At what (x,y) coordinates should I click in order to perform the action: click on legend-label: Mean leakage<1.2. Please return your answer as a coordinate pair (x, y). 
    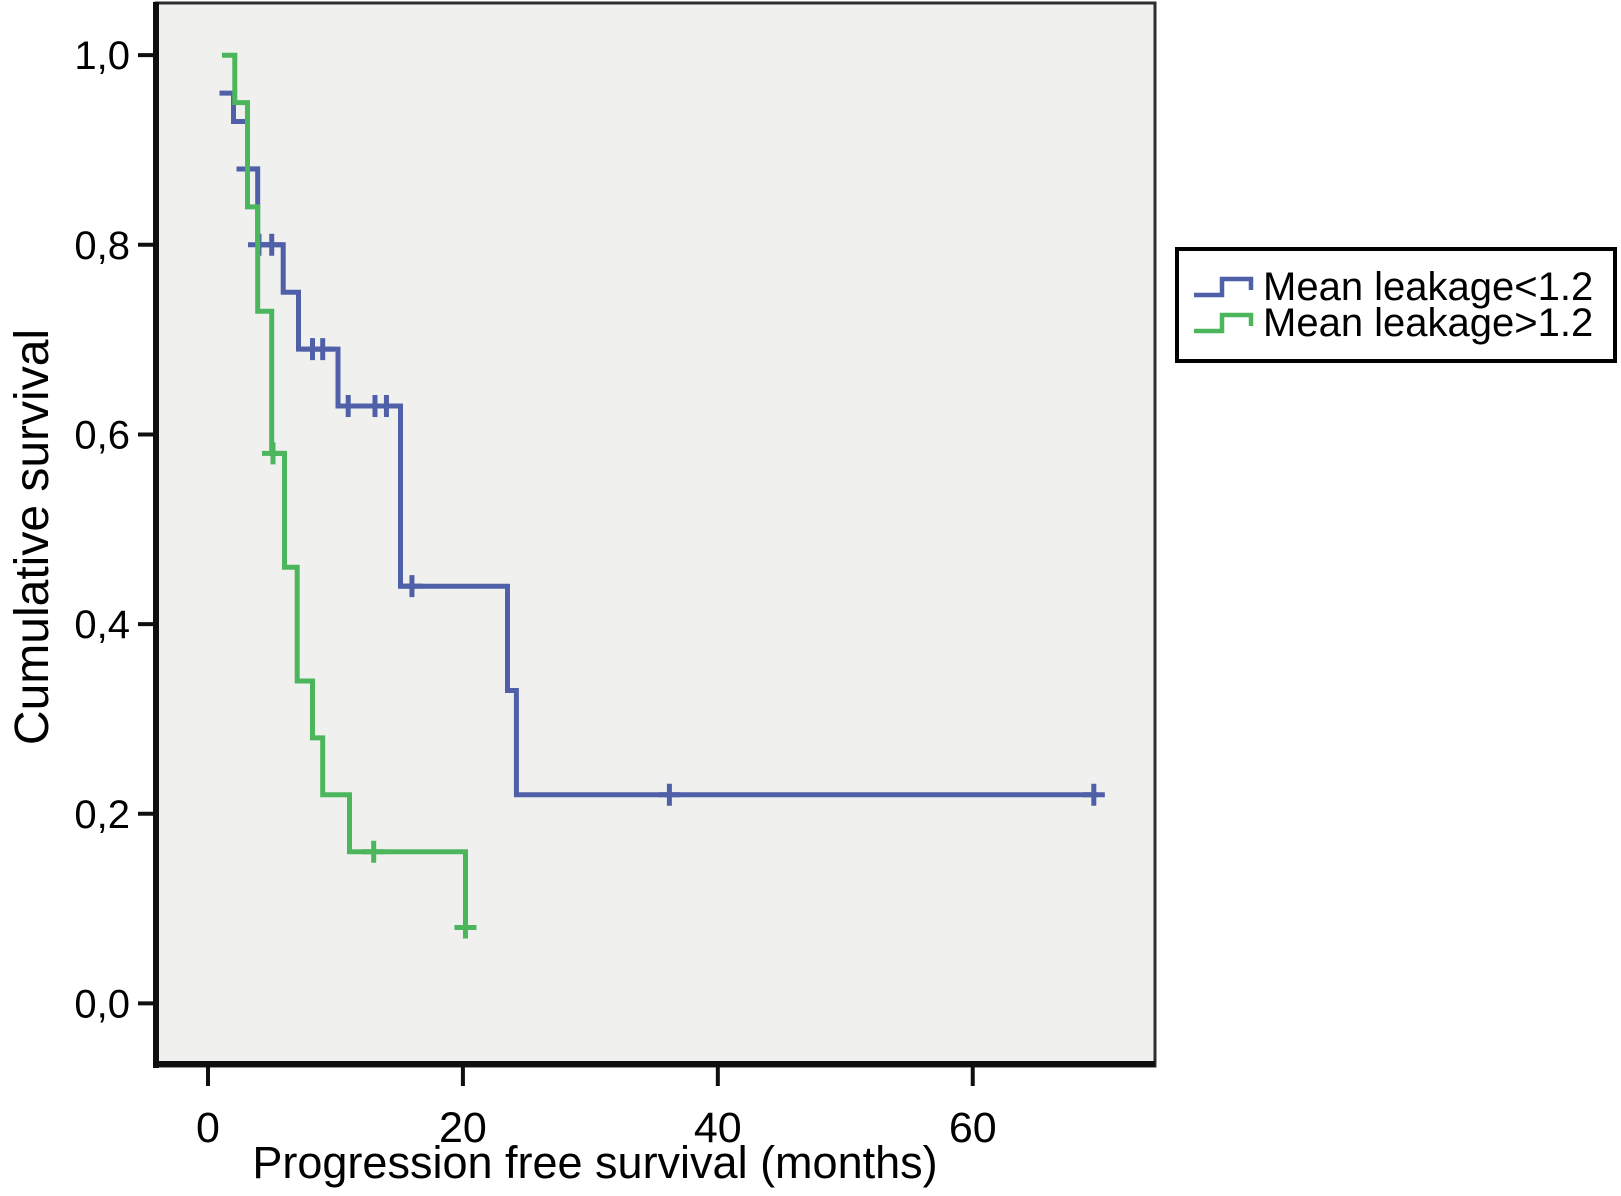
    Looking at the image, I should click on (1428, 287).